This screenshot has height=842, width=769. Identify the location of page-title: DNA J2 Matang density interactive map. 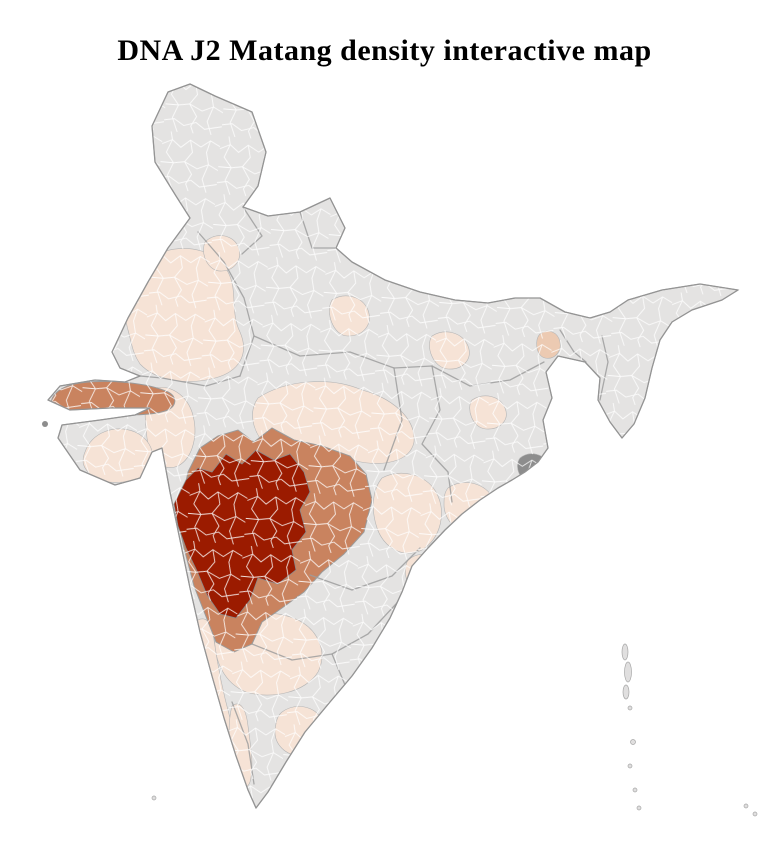
(384, 51).